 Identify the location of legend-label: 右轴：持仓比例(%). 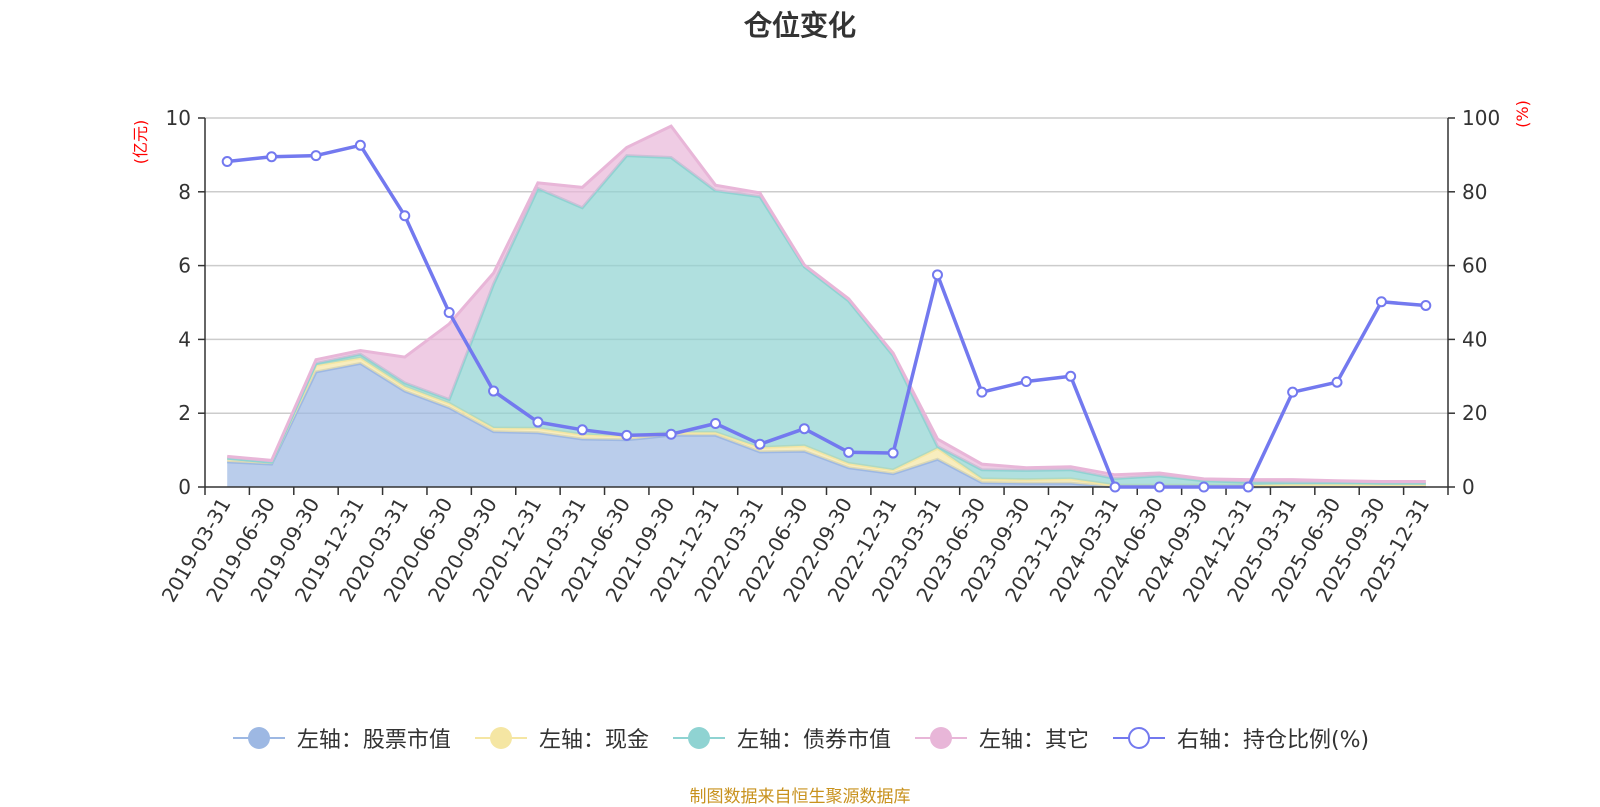
(1273, 740).